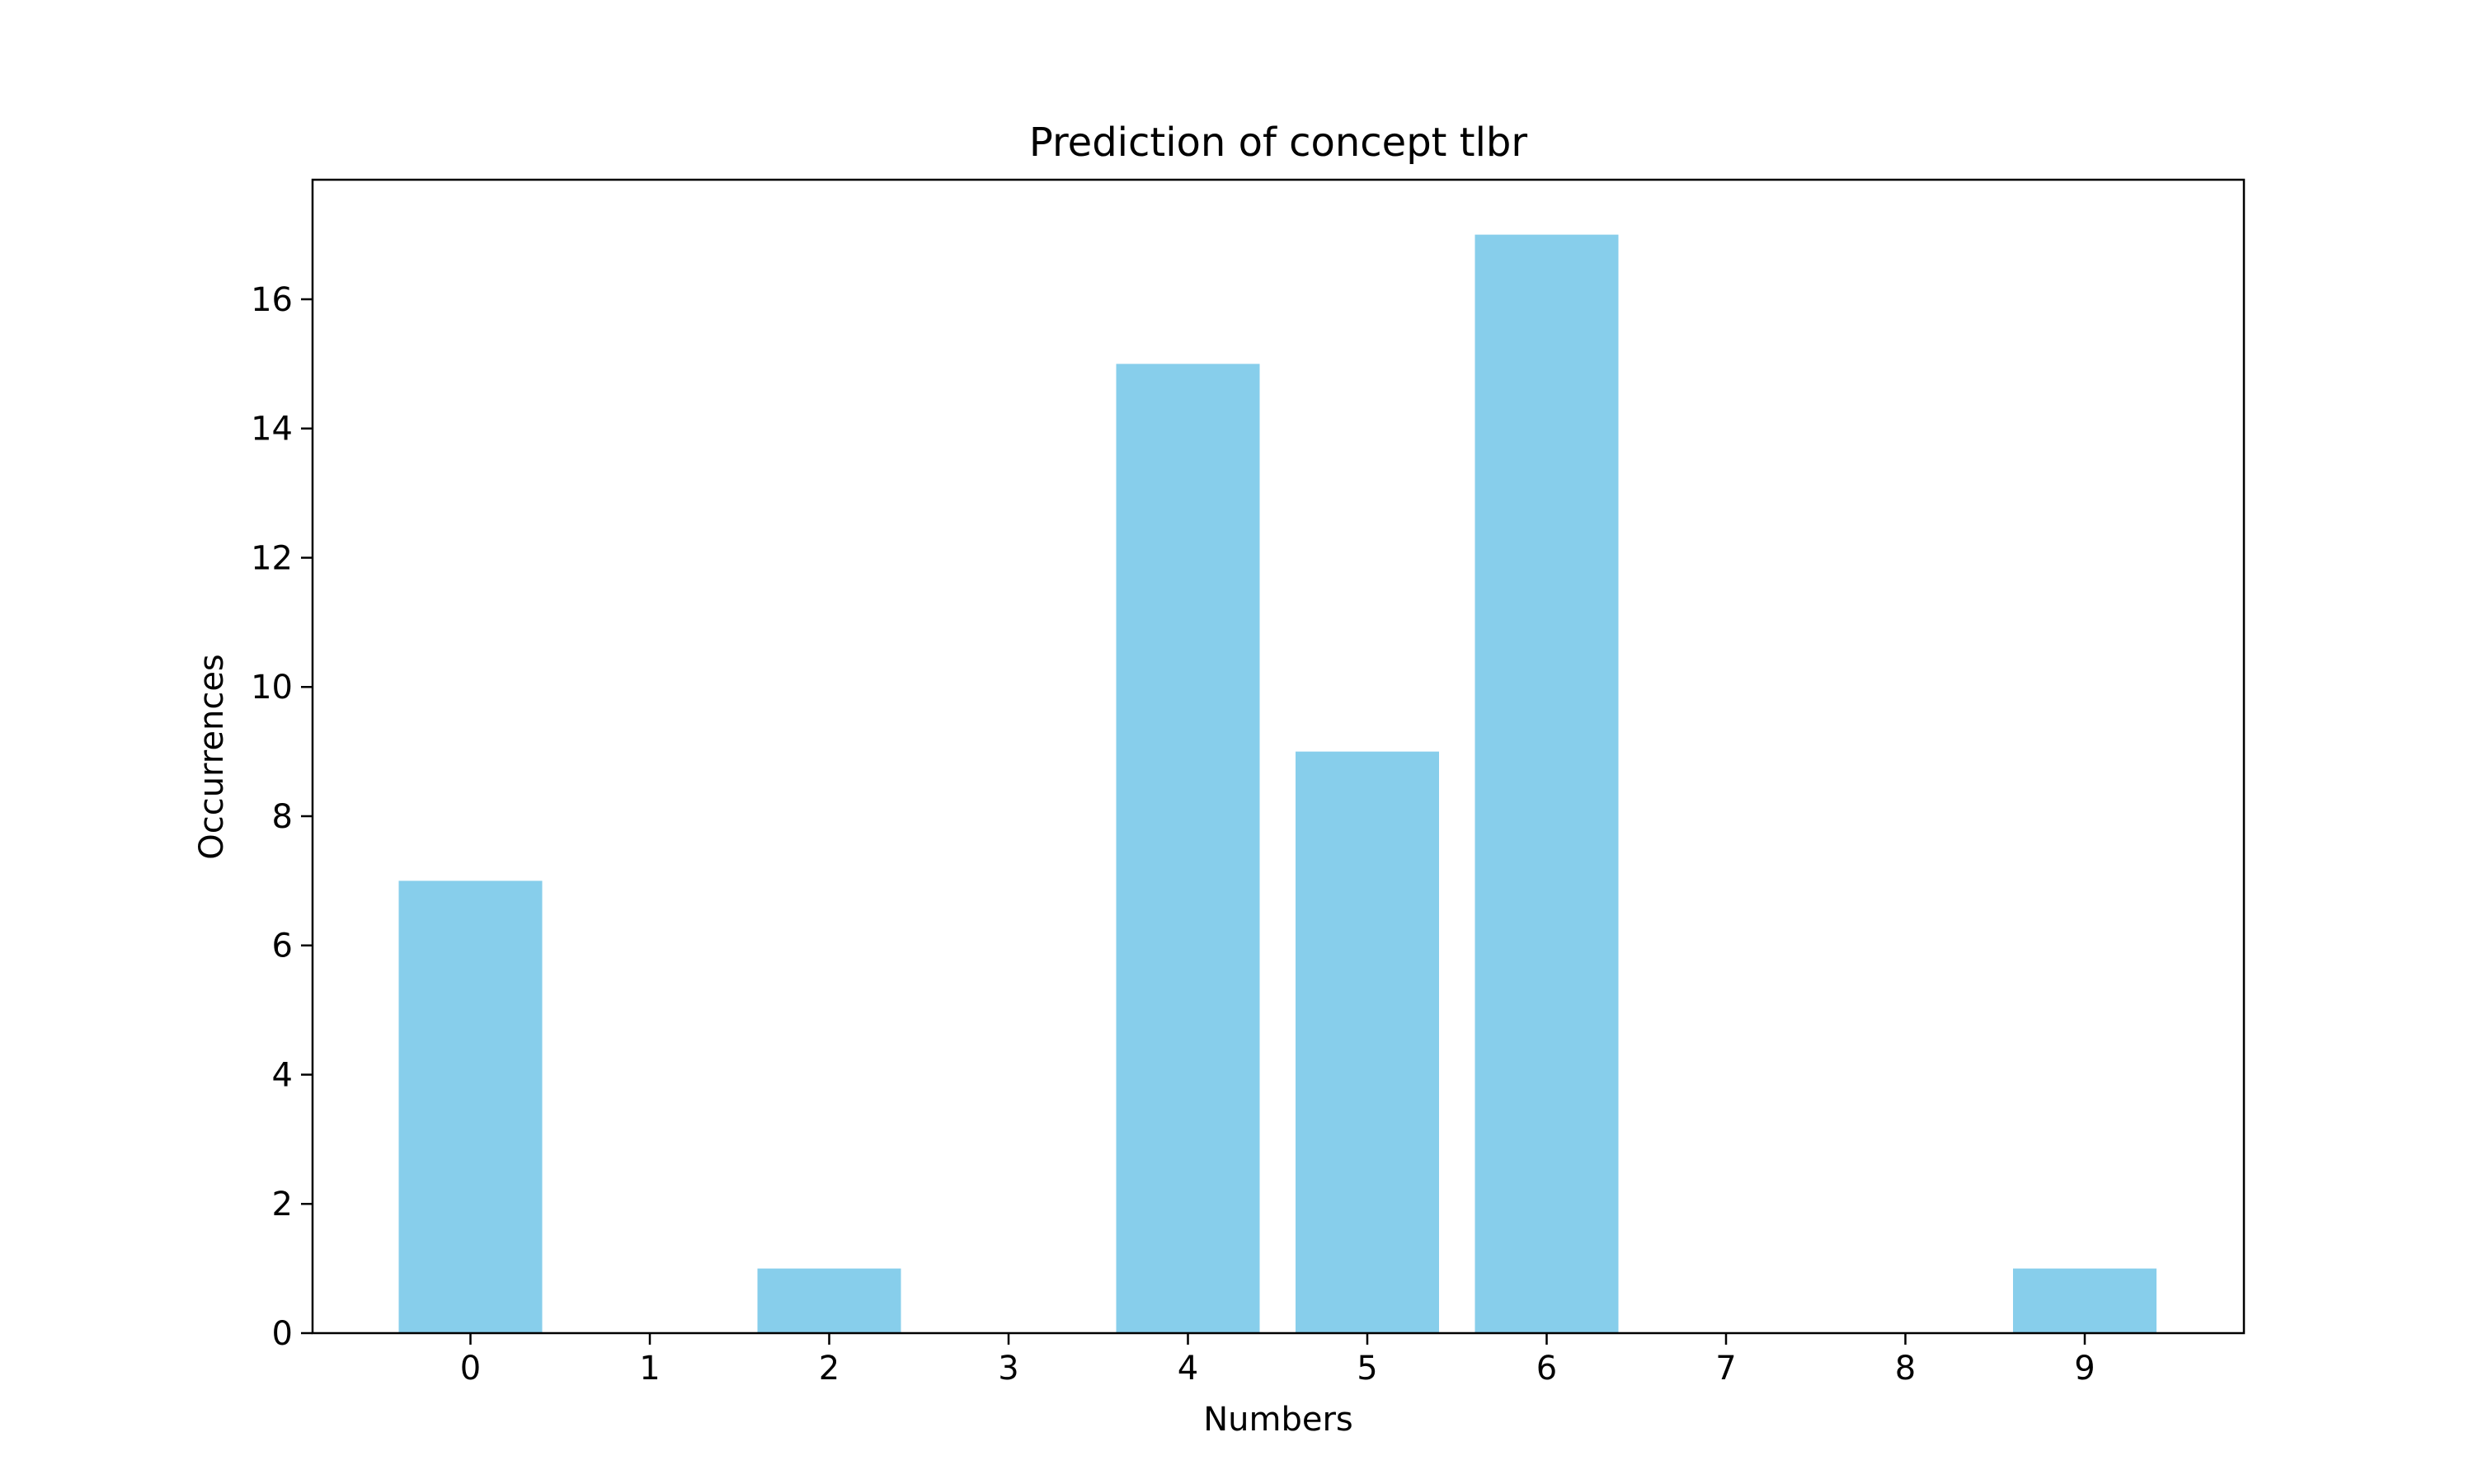  Describe the element at coordinates (1905, 1369) in the screenshot. I see `x-tick-label: 8` at that location.